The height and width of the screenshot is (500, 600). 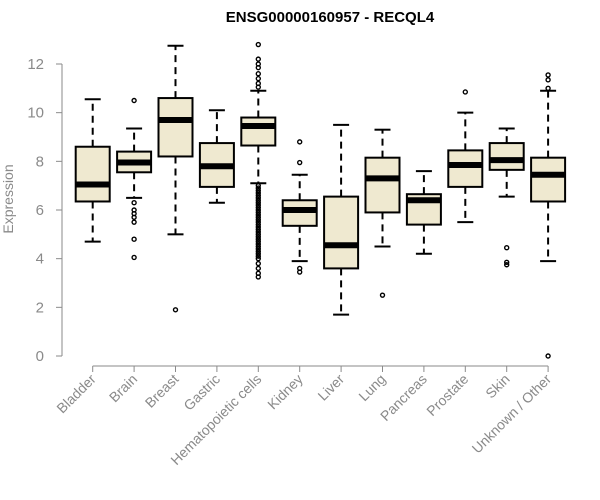 I want to click on x-tick-label: Brain, so click(x=123, y=388).